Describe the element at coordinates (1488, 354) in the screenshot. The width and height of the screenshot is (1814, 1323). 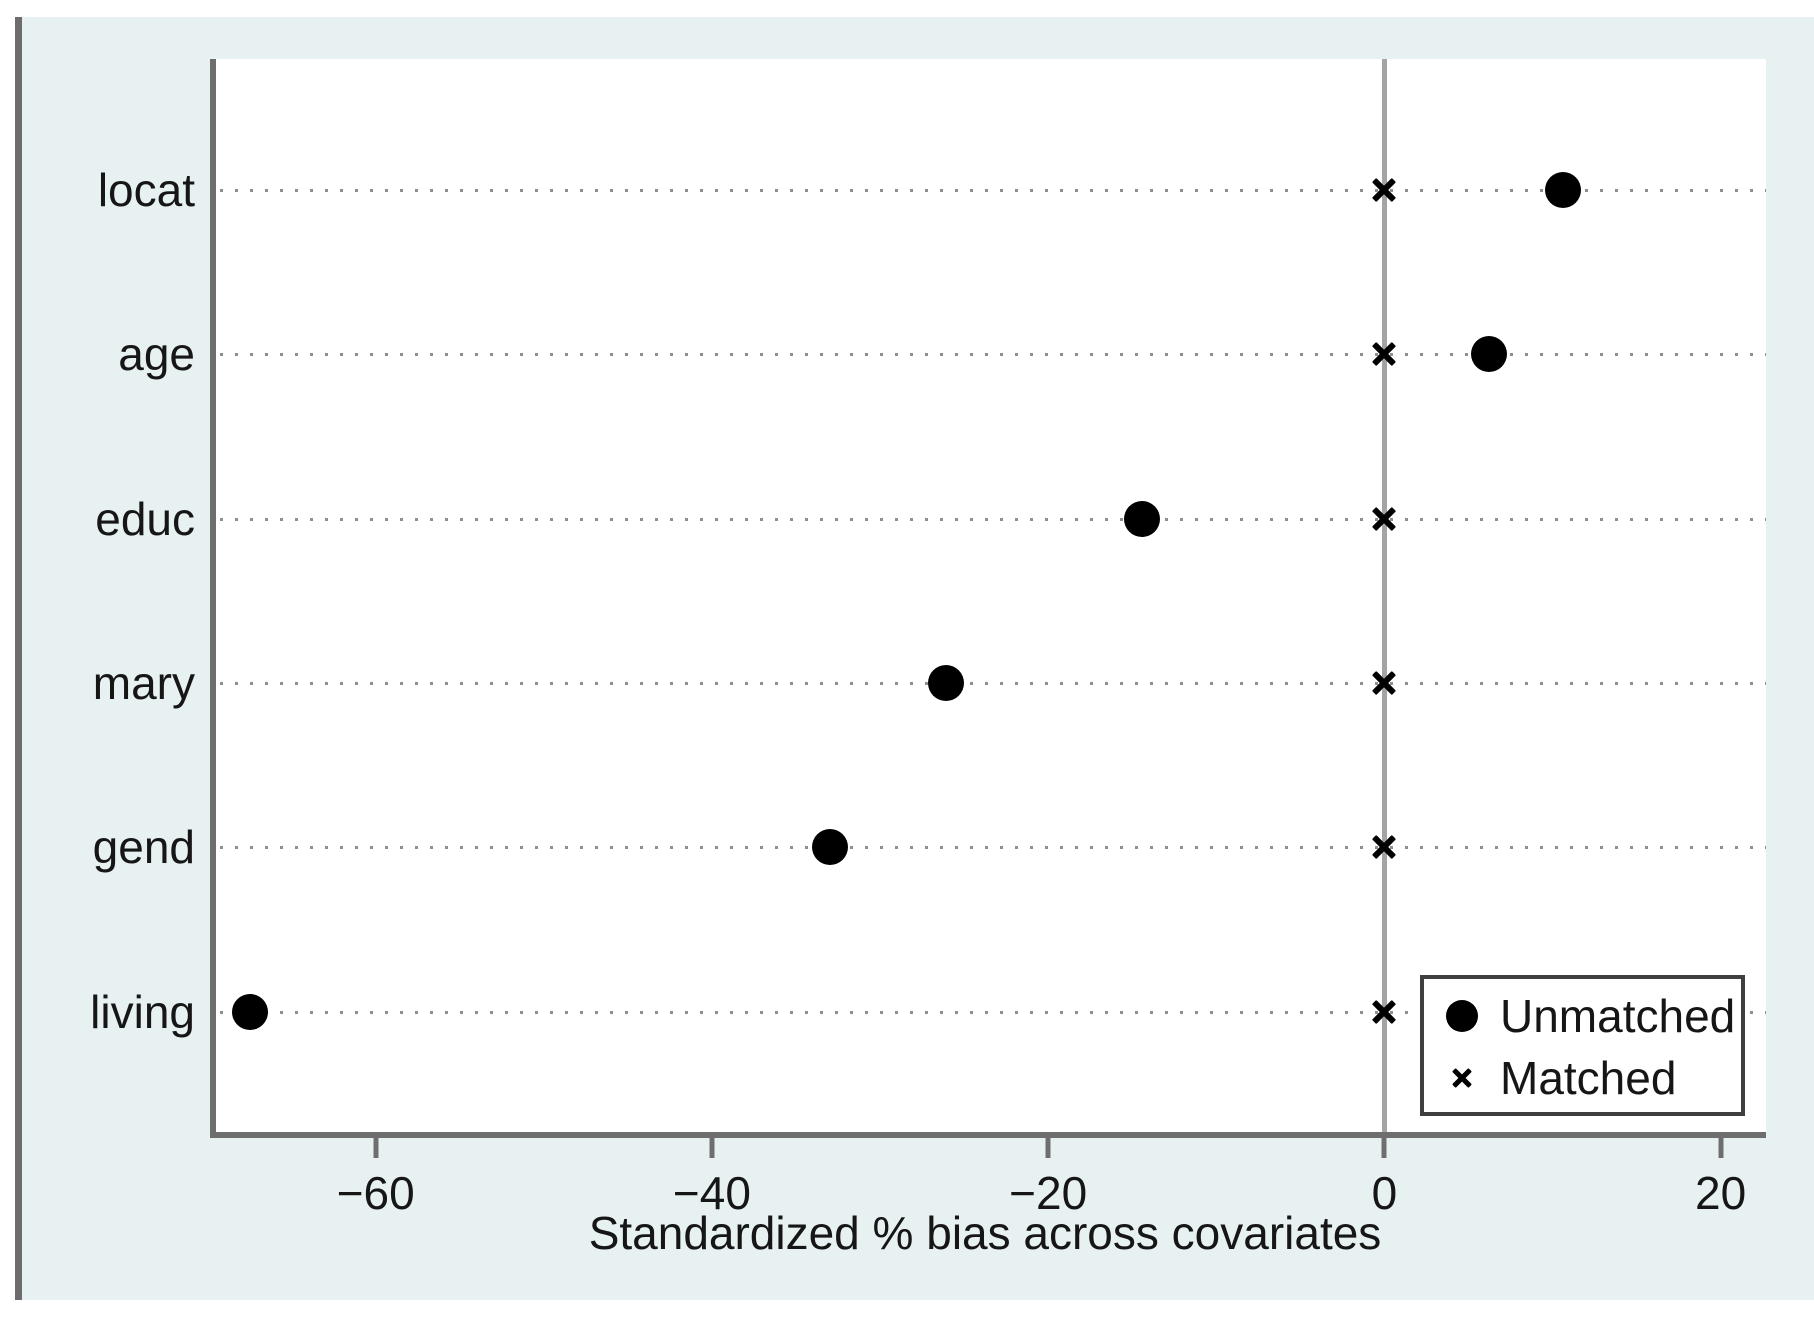
I see `unmatched-marker-age` at that location.